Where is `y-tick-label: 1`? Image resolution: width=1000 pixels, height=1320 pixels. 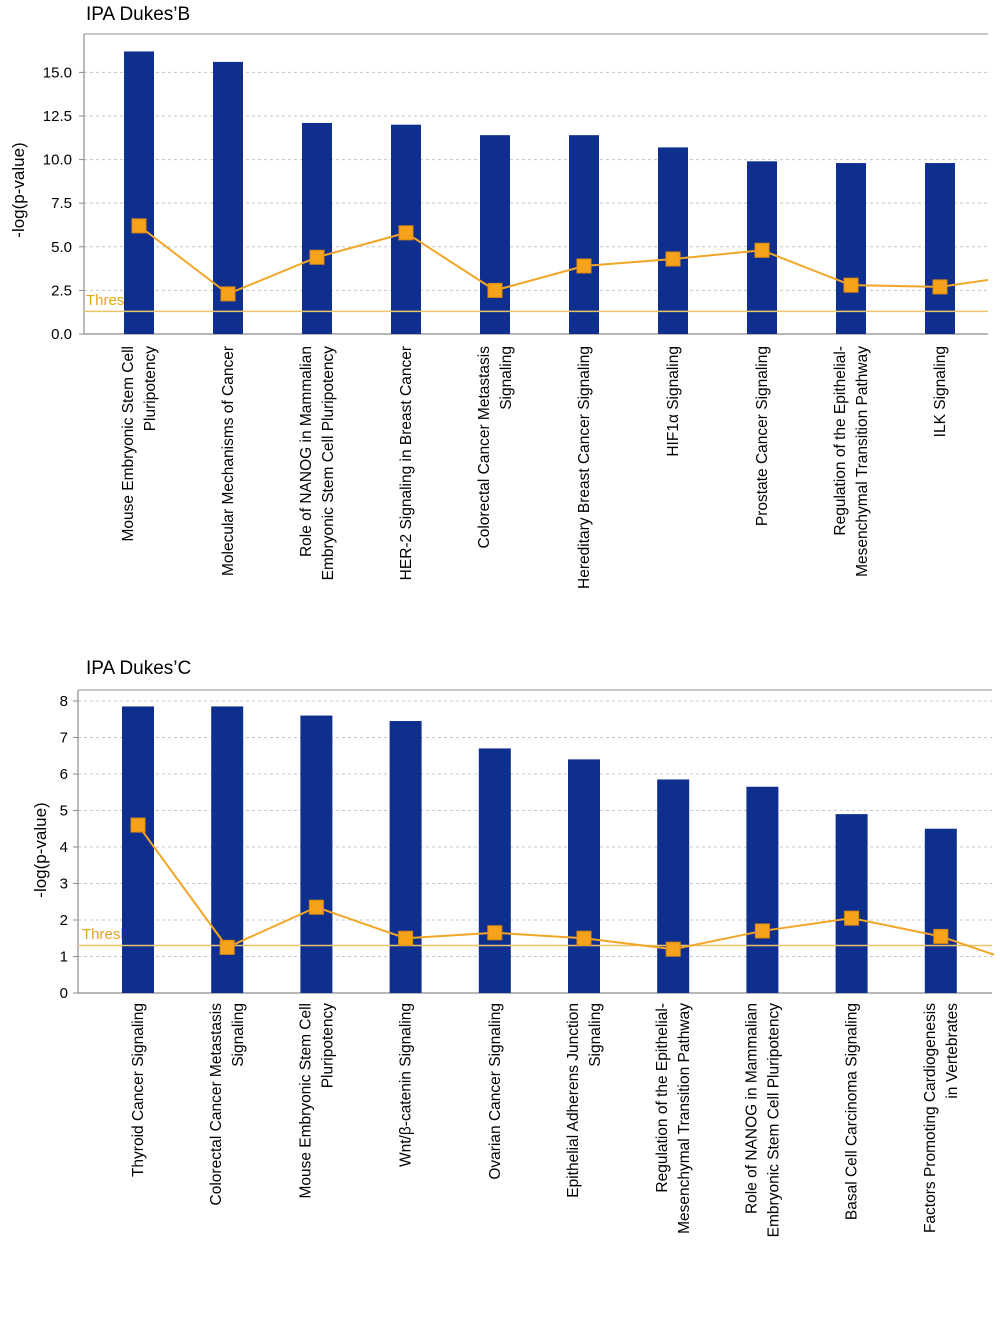
y-tick-label: 1 is located at coordinates (64, 956).